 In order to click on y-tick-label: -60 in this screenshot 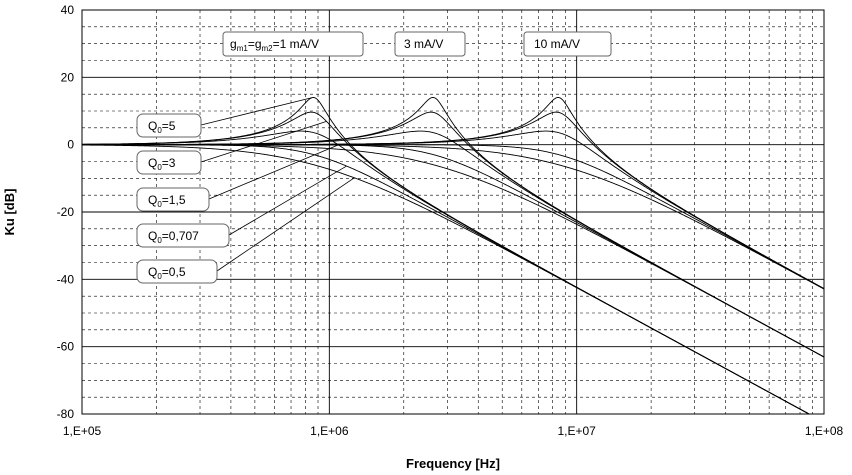, I will do `click(66, 347)`.